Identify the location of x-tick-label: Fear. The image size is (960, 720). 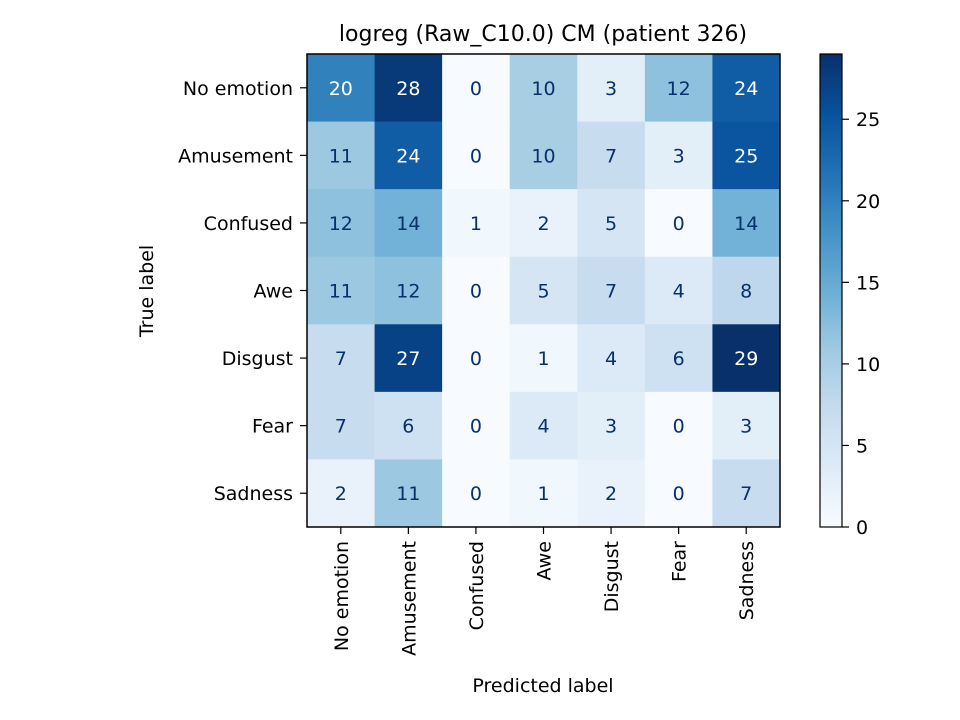
(680, 561).